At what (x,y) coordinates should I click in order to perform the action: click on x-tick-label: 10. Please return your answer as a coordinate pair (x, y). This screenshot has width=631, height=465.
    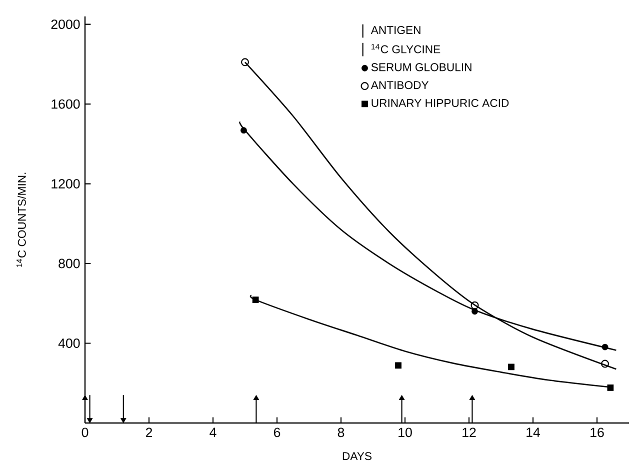
    Looking at the image, I should click on (405, 433).